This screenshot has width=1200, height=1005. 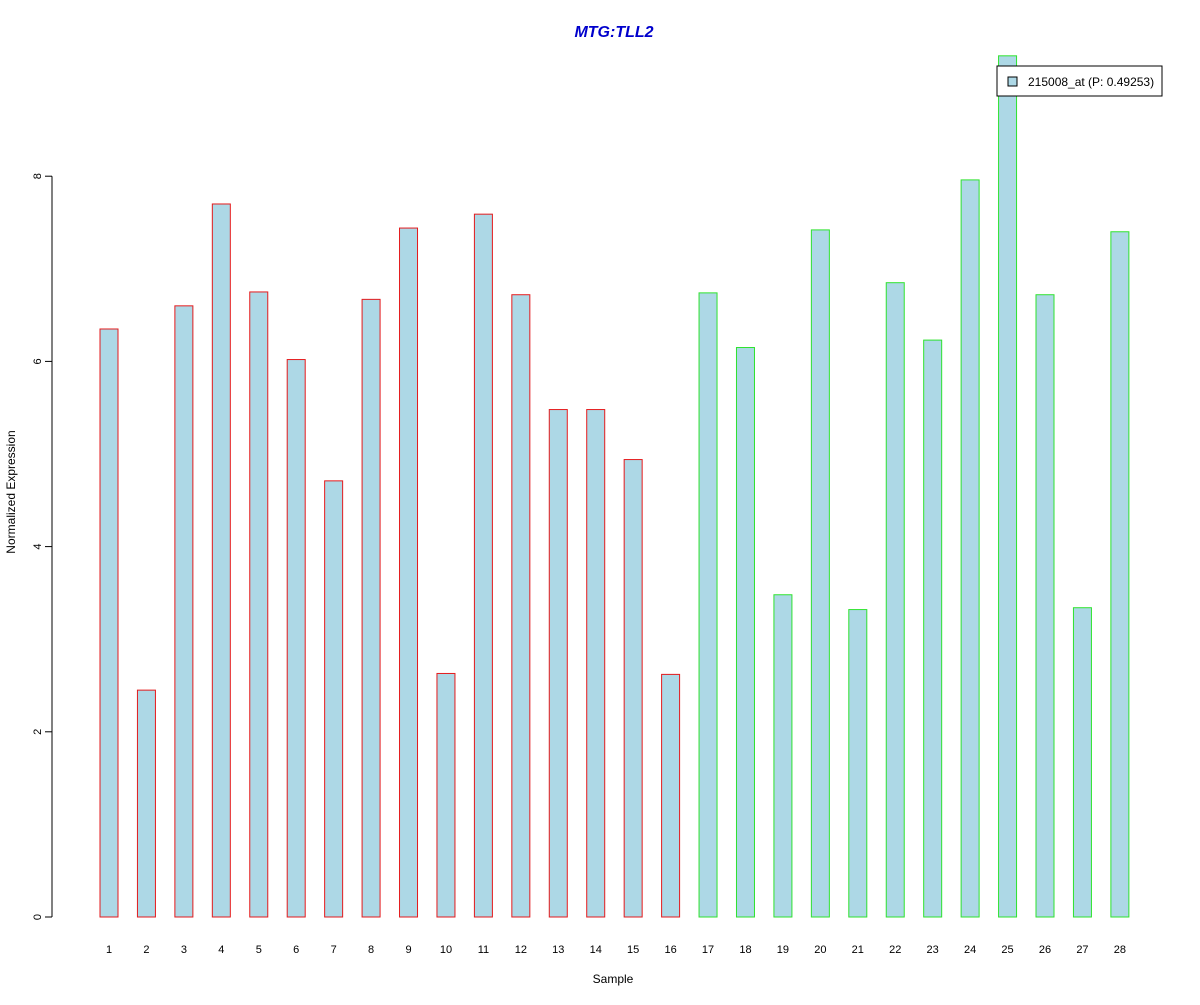 What do you see at coordinates (11, 491) in the screenshot?
I see `y-axis-label: Normalized Expression` at bounding box center [11, 491].